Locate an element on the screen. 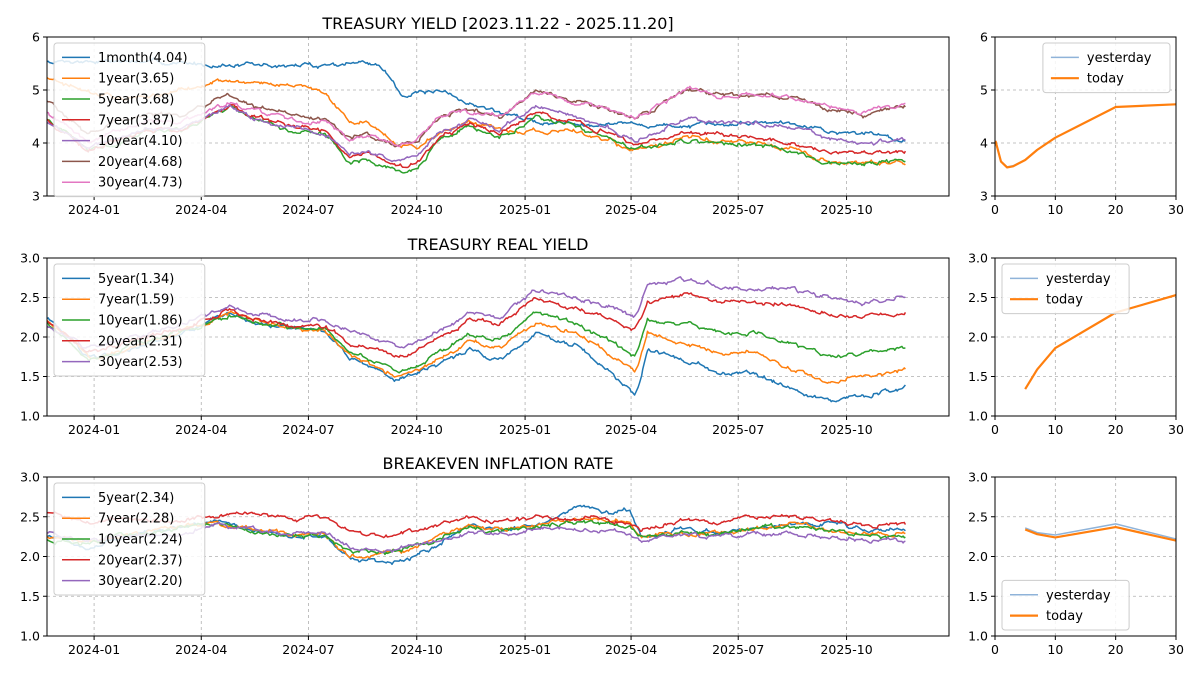 This screenshot has width=1200, height=675. legend-label: 7year(2.28) is located at coordinates (136, 519).